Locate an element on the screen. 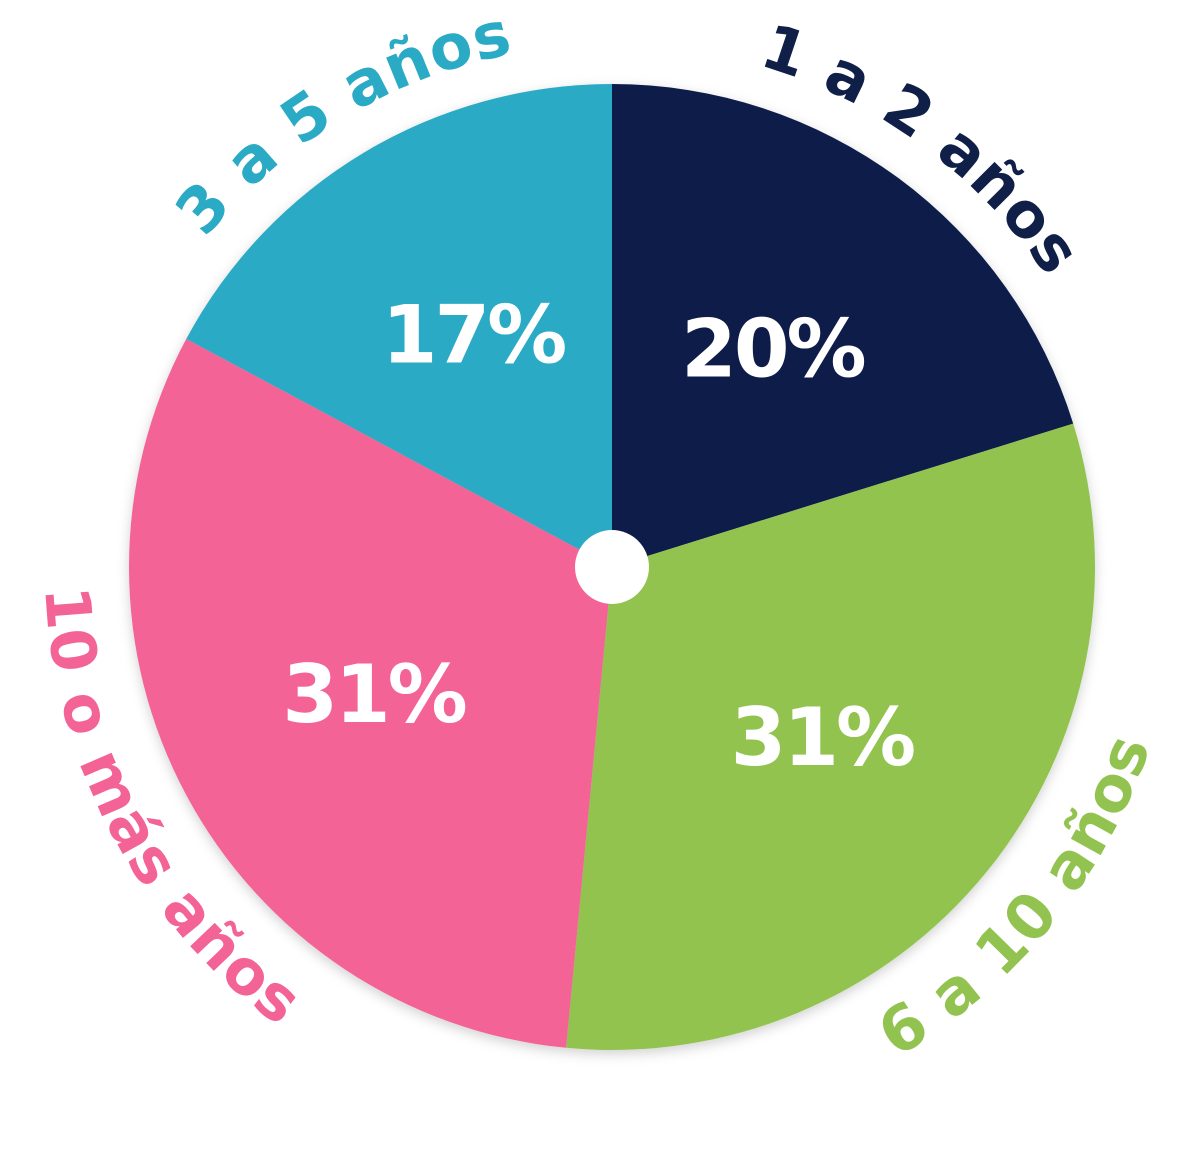 The image size is (1192, 1160). value-label-6-a-10-anos: 31% is located at coordinates (822, 737).